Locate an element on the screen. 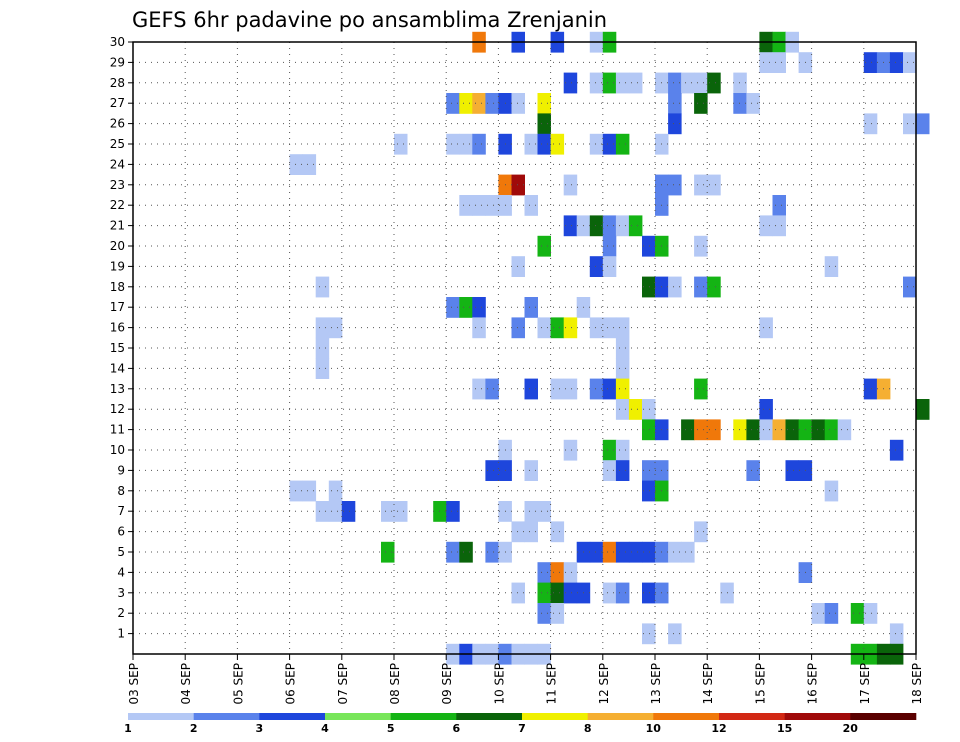  x-tick-label: 17 SEP is located at coordinates (865, 684).